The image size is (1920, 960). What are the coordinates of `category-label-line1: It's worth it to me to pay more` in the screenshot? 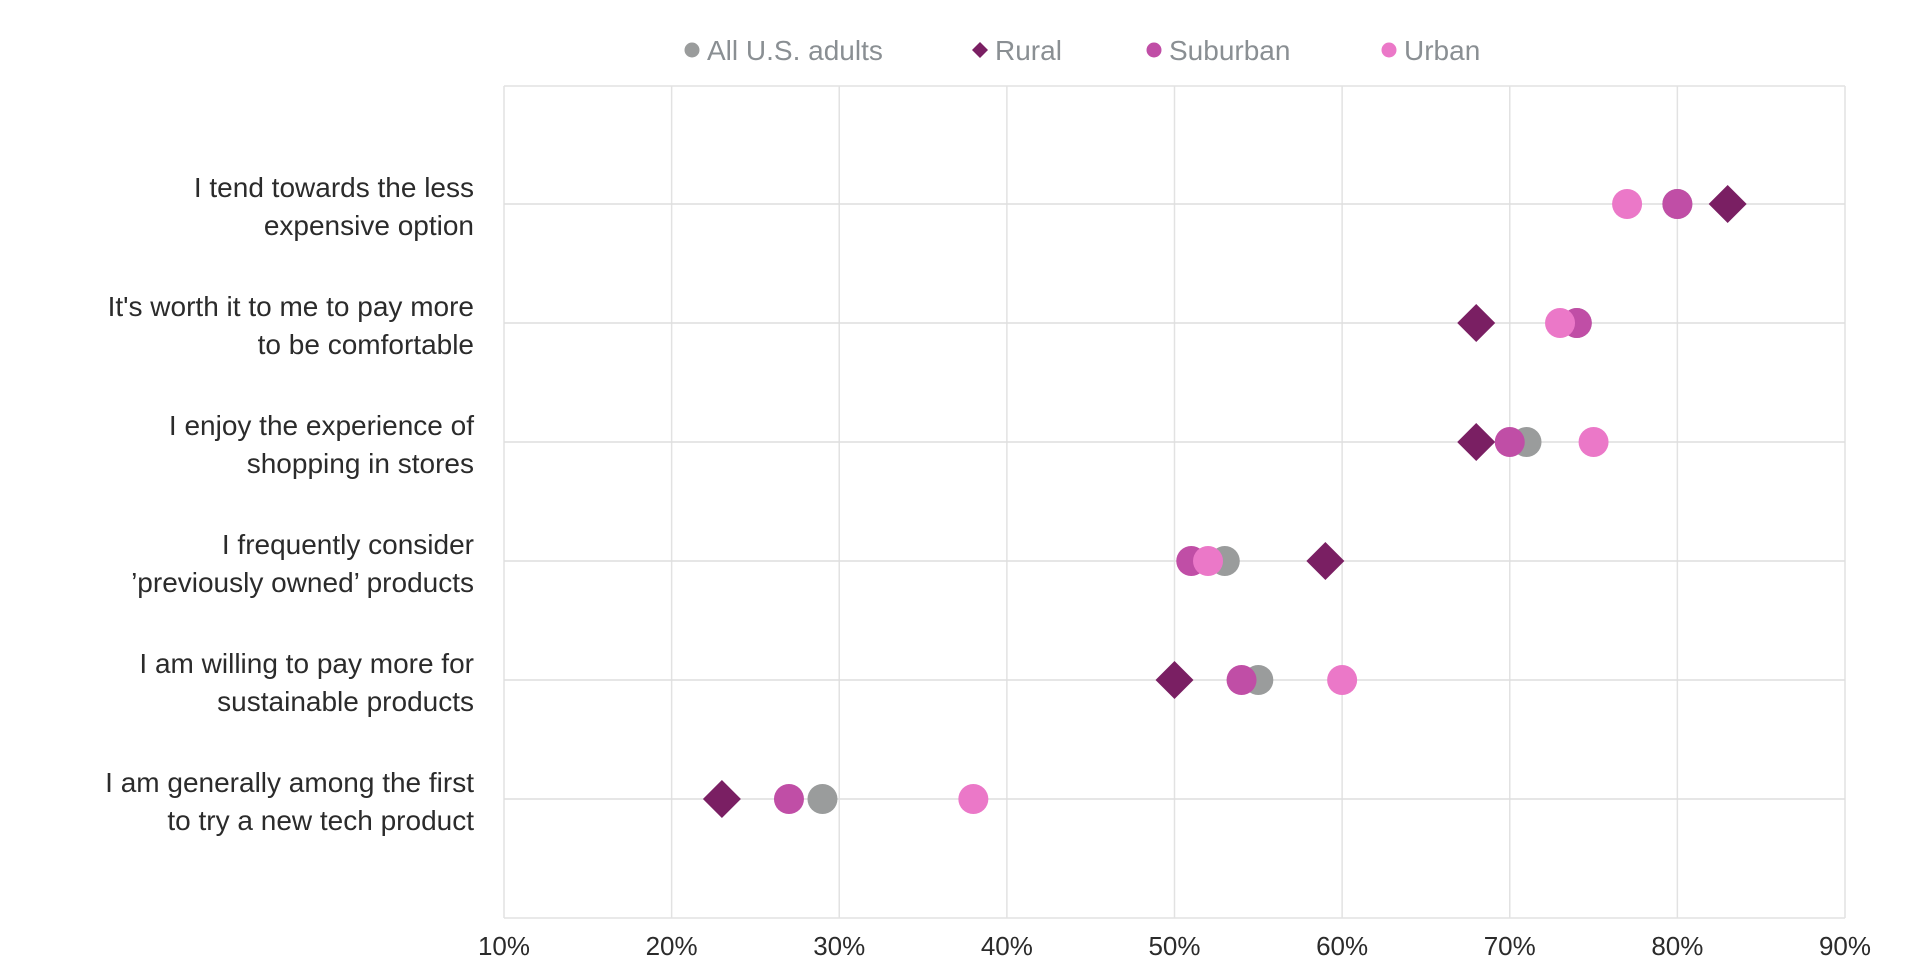 It's located at (291, 306).